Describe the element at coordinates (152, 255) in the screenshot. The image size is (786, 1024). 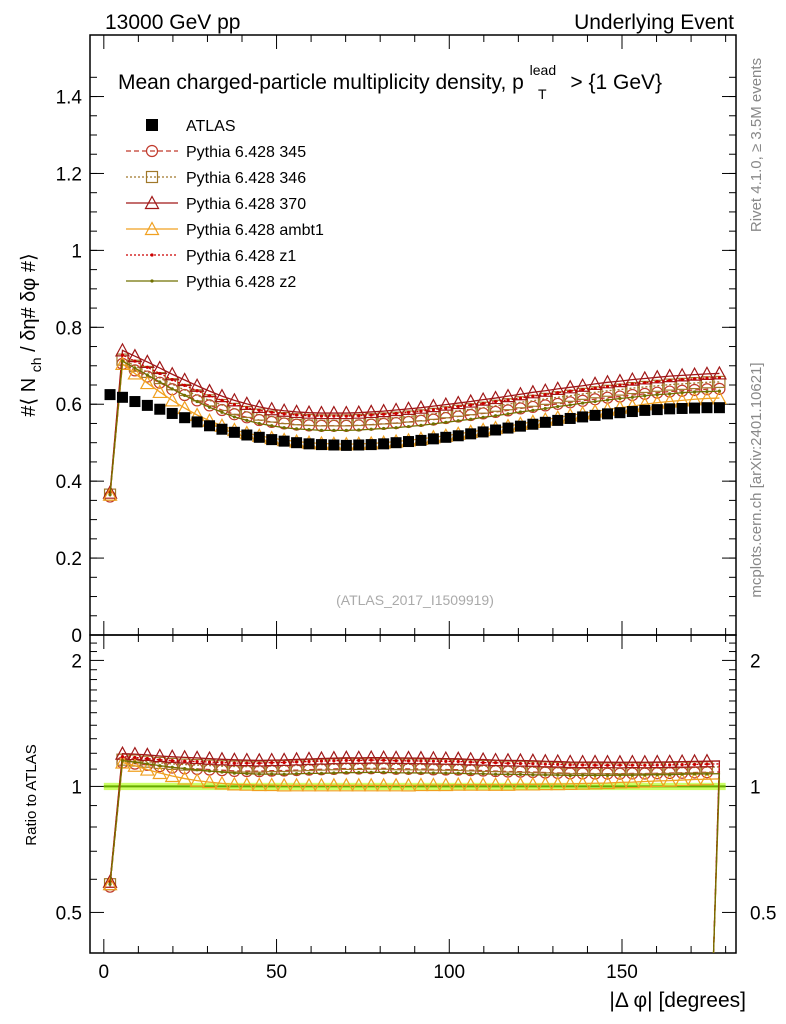
I see `legend-marker-z1` at that location.